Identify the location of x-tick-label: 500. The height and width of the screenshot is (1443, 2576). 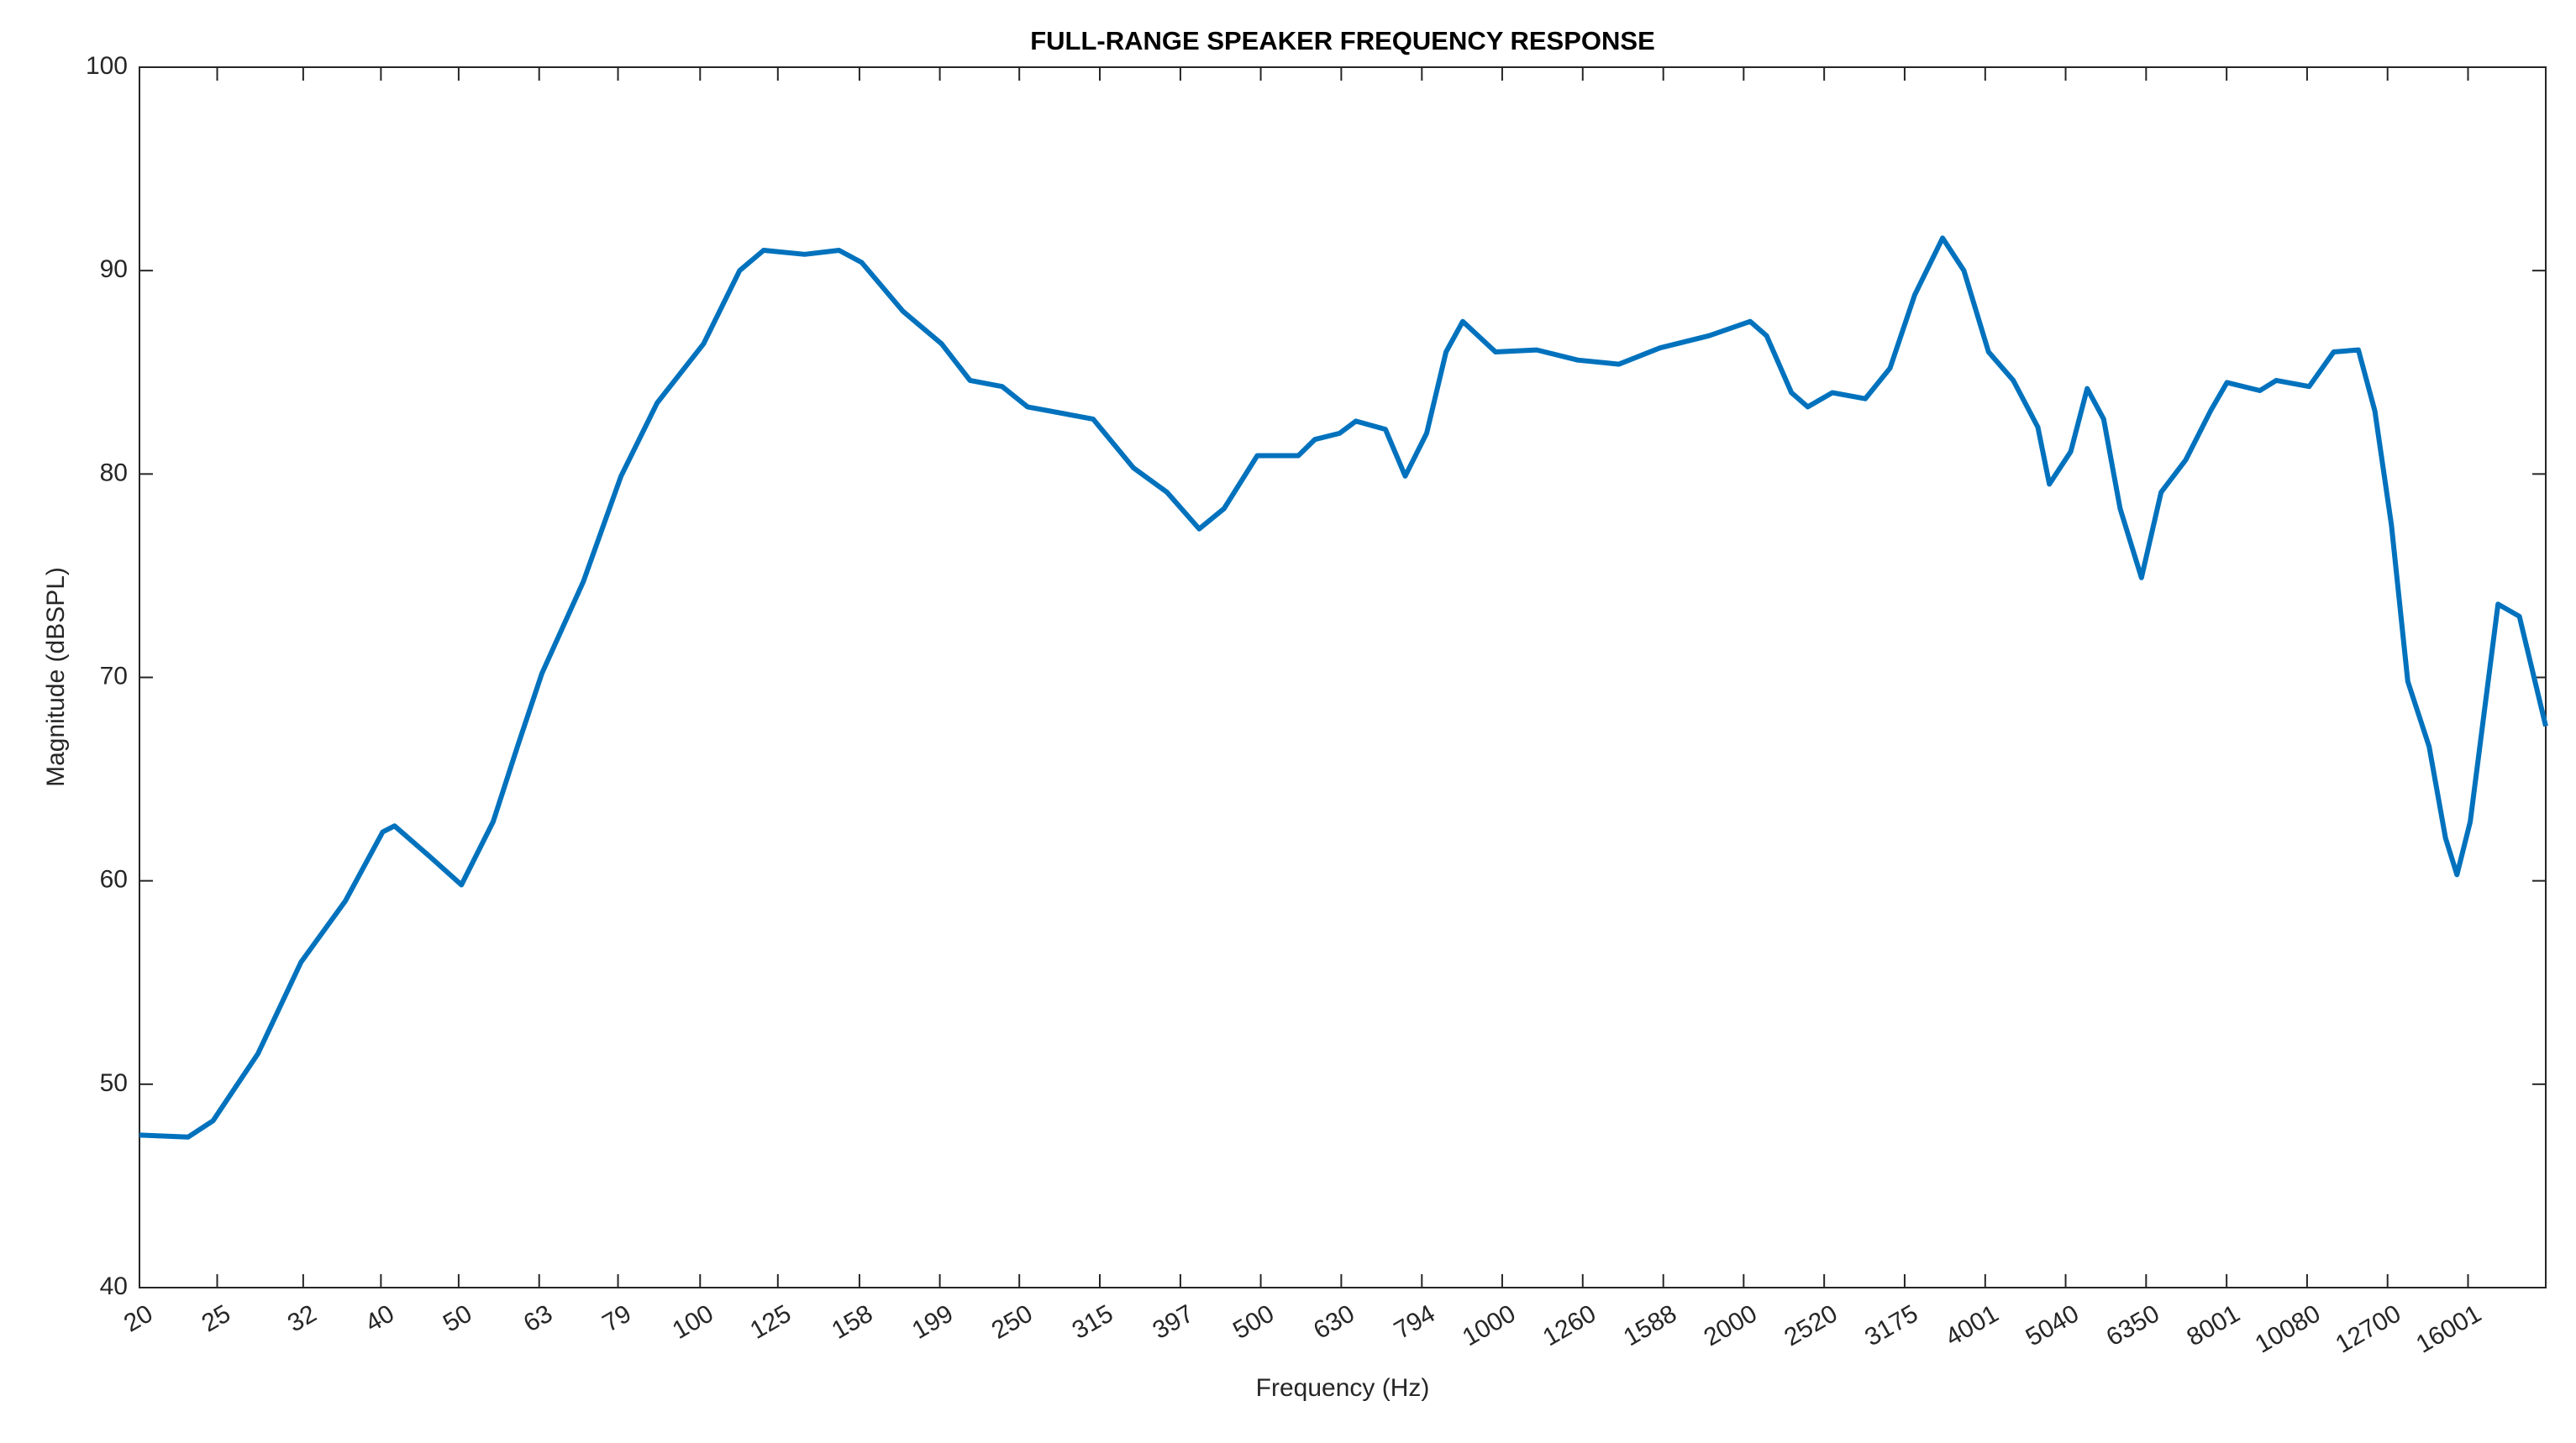
(1253, 1322).